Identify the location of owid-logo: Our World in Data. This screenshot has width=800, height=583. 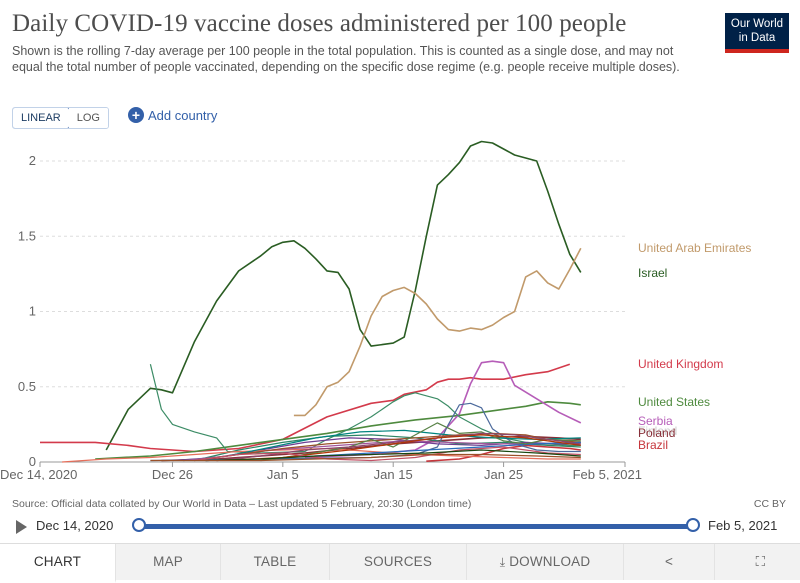
(757, 33).